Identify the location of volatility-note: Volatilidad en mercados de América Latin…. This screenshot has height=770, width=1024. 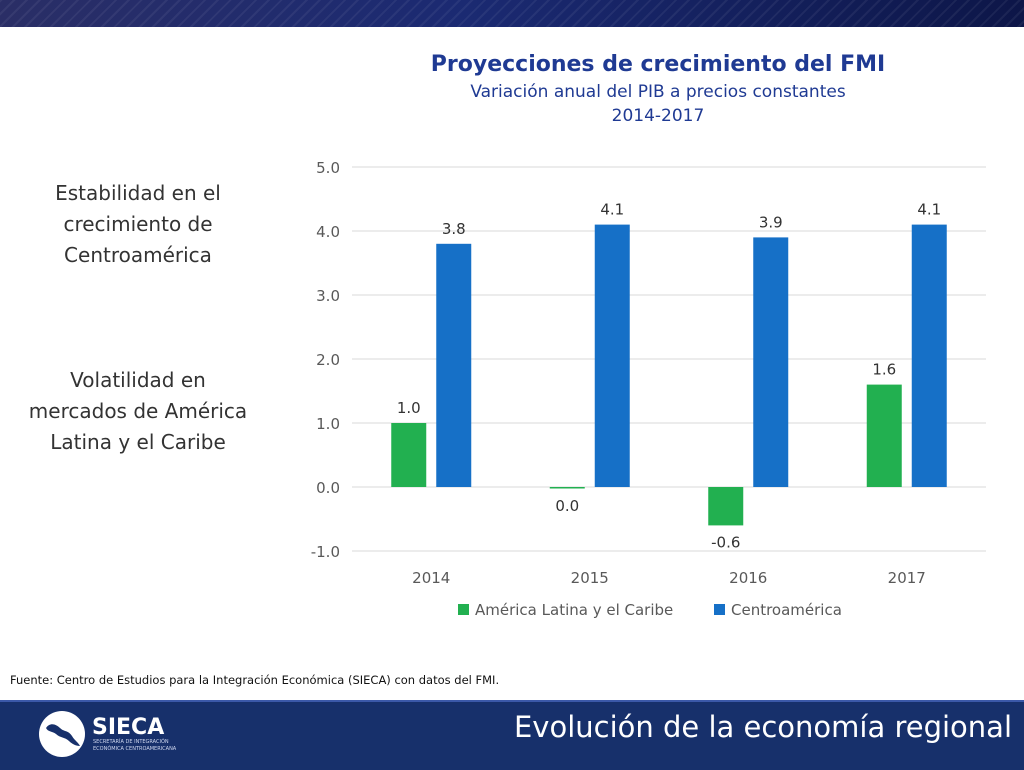
(138, 411).